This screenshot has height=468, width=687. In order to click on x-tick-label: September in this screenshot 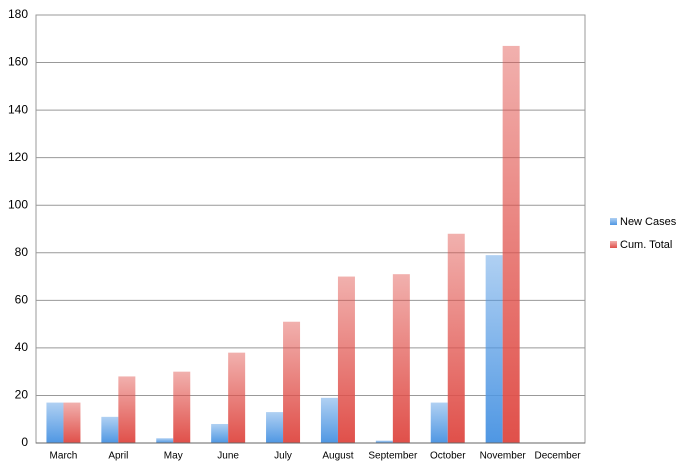, I will do `click(393, 456)`.